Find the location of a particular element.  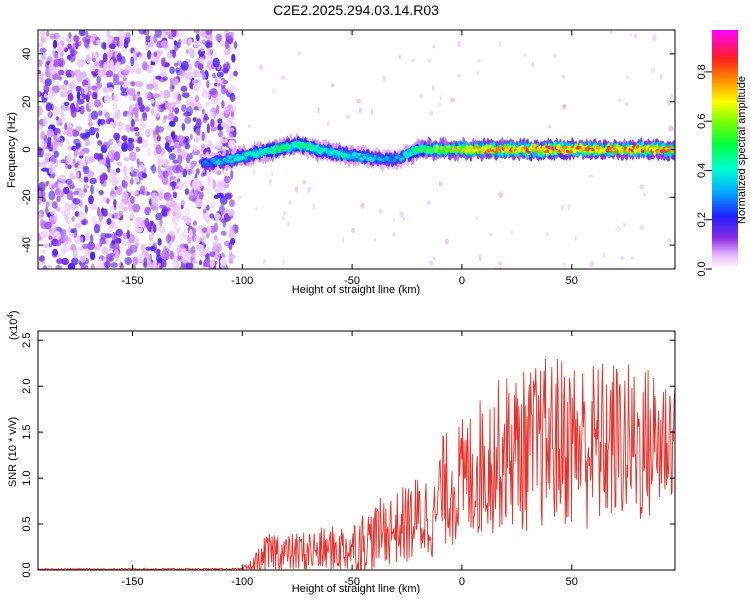

snr-x-tick-label: 50 is located at coordinates (572, 582).